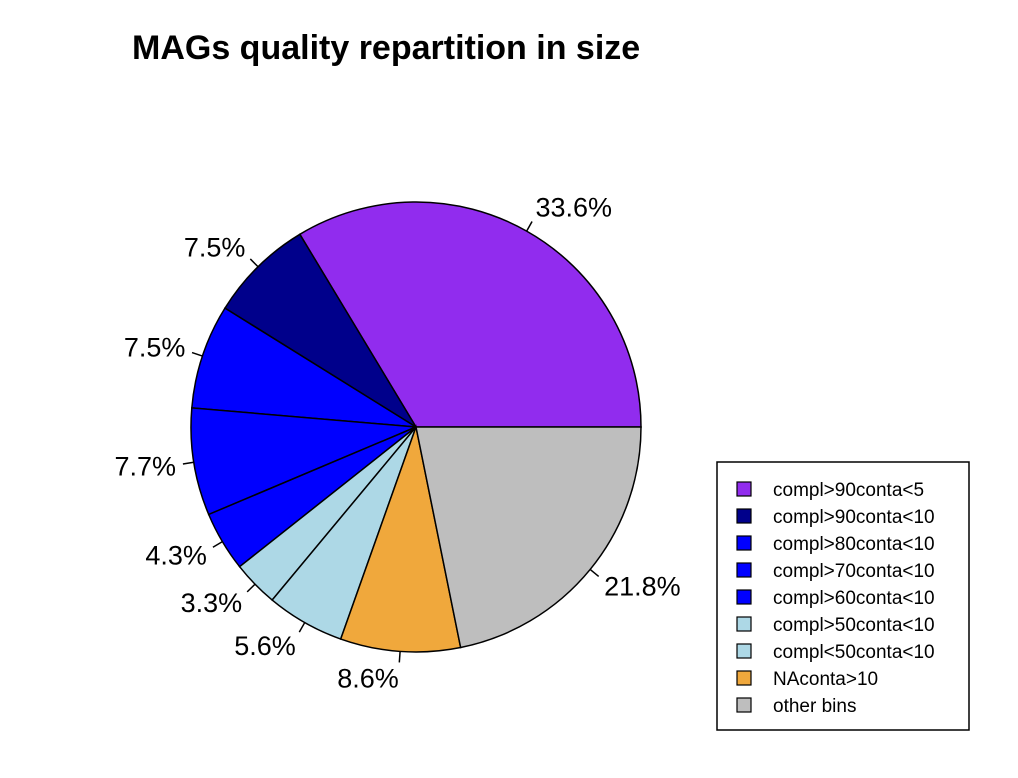 The width and height of the screenshot is (1018, 778). I want to click on legend-label-compl-60conta-10: compl>60conta<10, so click(854, 598).